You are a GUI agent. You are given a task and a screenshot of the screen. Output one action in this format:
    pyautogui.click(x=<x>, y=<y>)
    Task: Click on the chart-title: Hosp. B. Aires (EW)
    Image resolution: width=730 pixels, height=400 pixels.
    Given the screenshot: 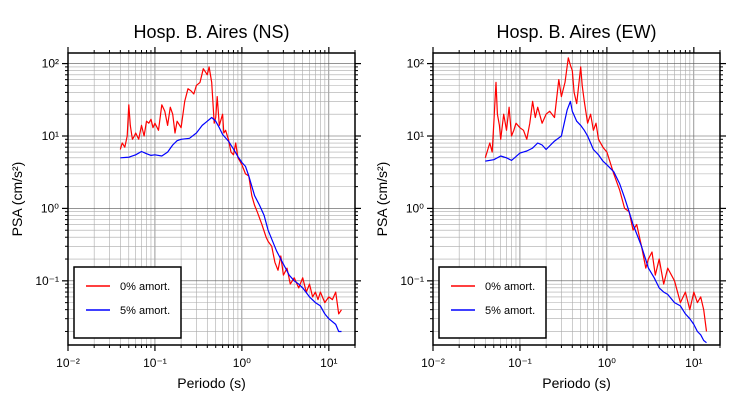 What is the action you would take?
    pyautogui.click(x=576, y=32)
    